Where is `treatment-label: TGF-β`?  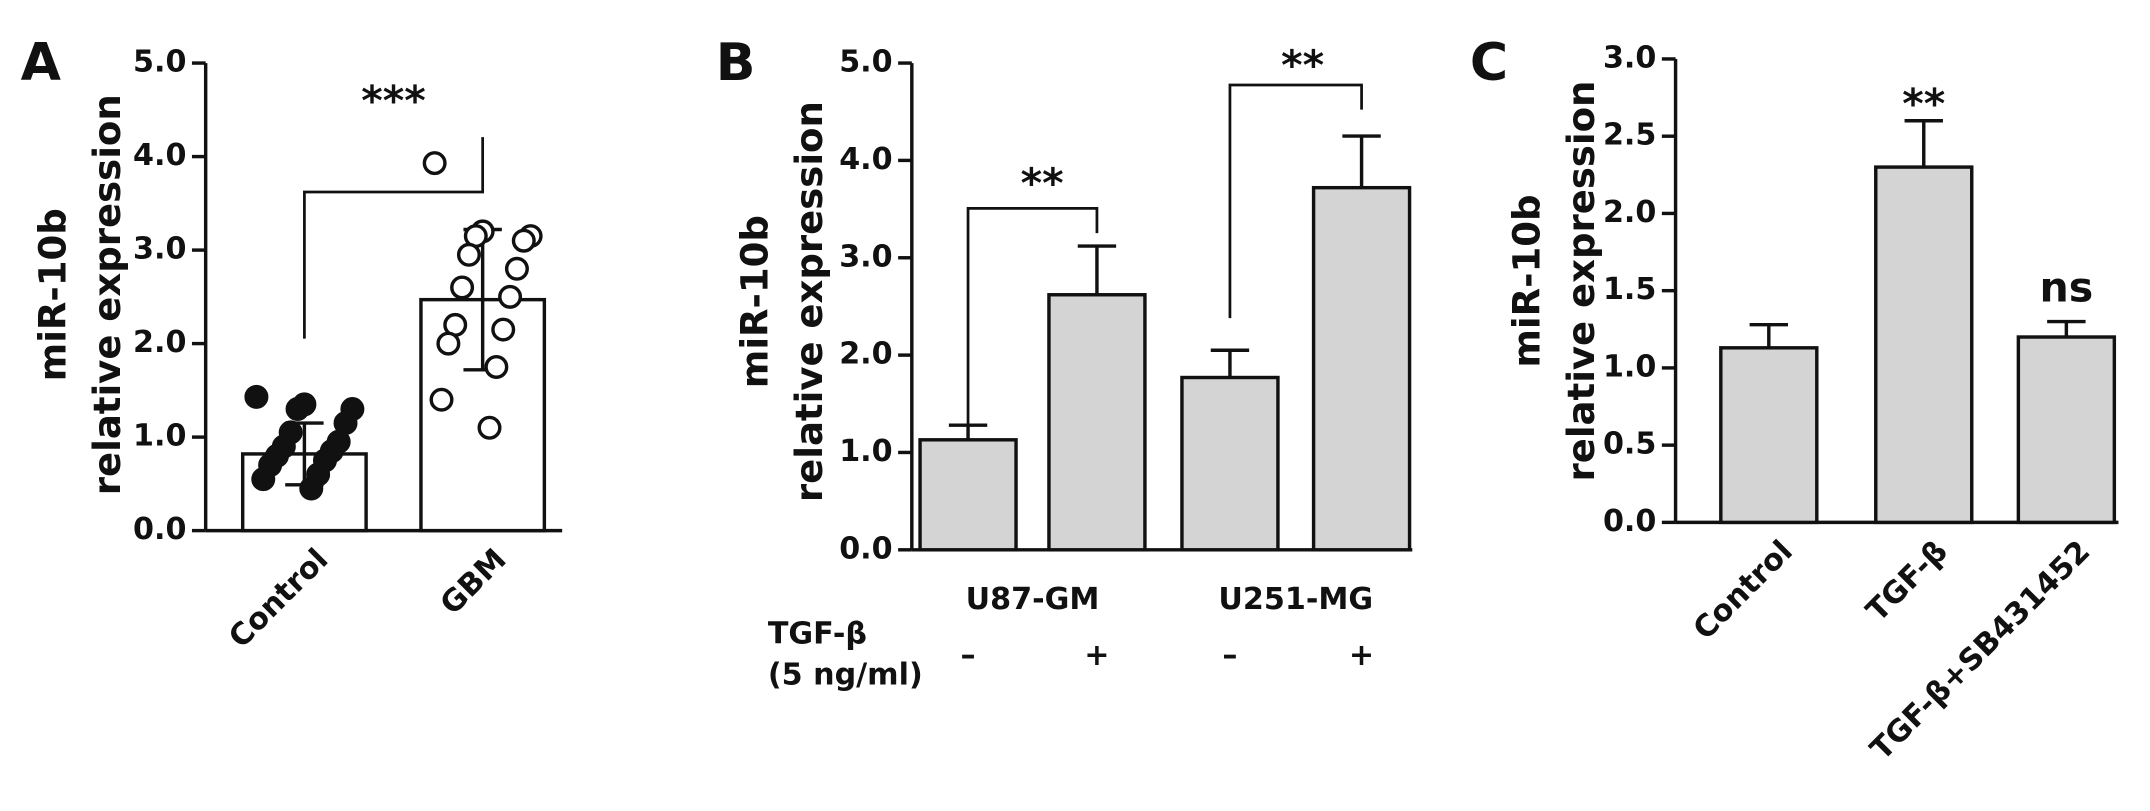
treatment-label: TGF-β is located at coordinates (817, 633).